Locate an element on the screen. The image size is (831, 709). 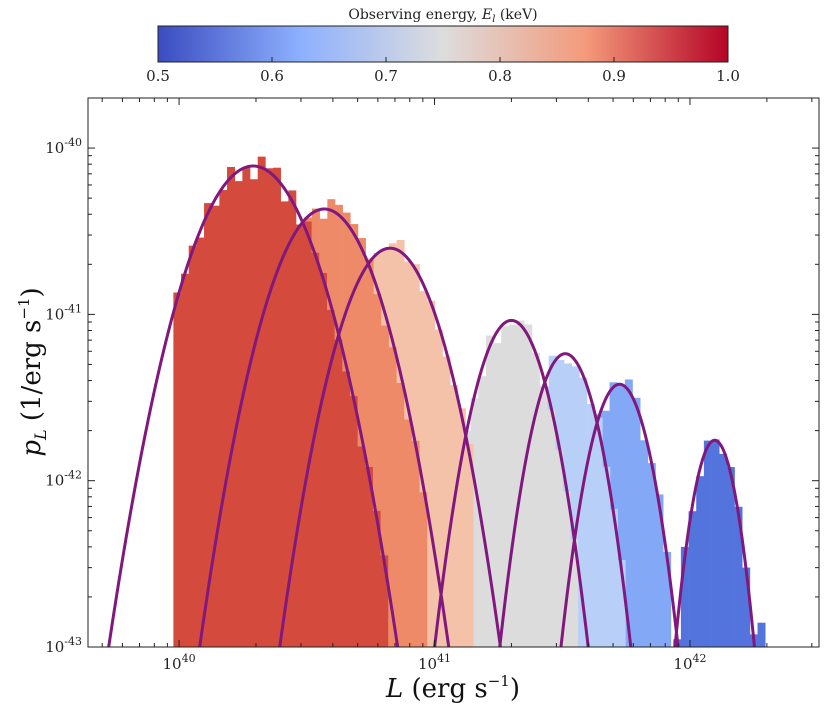
colorbar-tick-label: 0.7 is located at coordinates (386, 76).